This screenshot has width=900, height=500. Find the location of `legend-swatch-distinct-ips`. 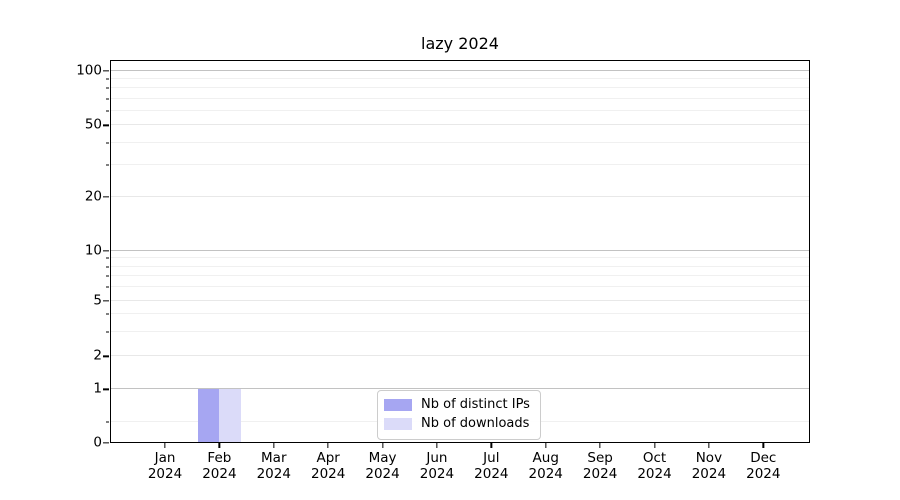

legend-swatch-distinct-ips is located at coordinates (398, 405).